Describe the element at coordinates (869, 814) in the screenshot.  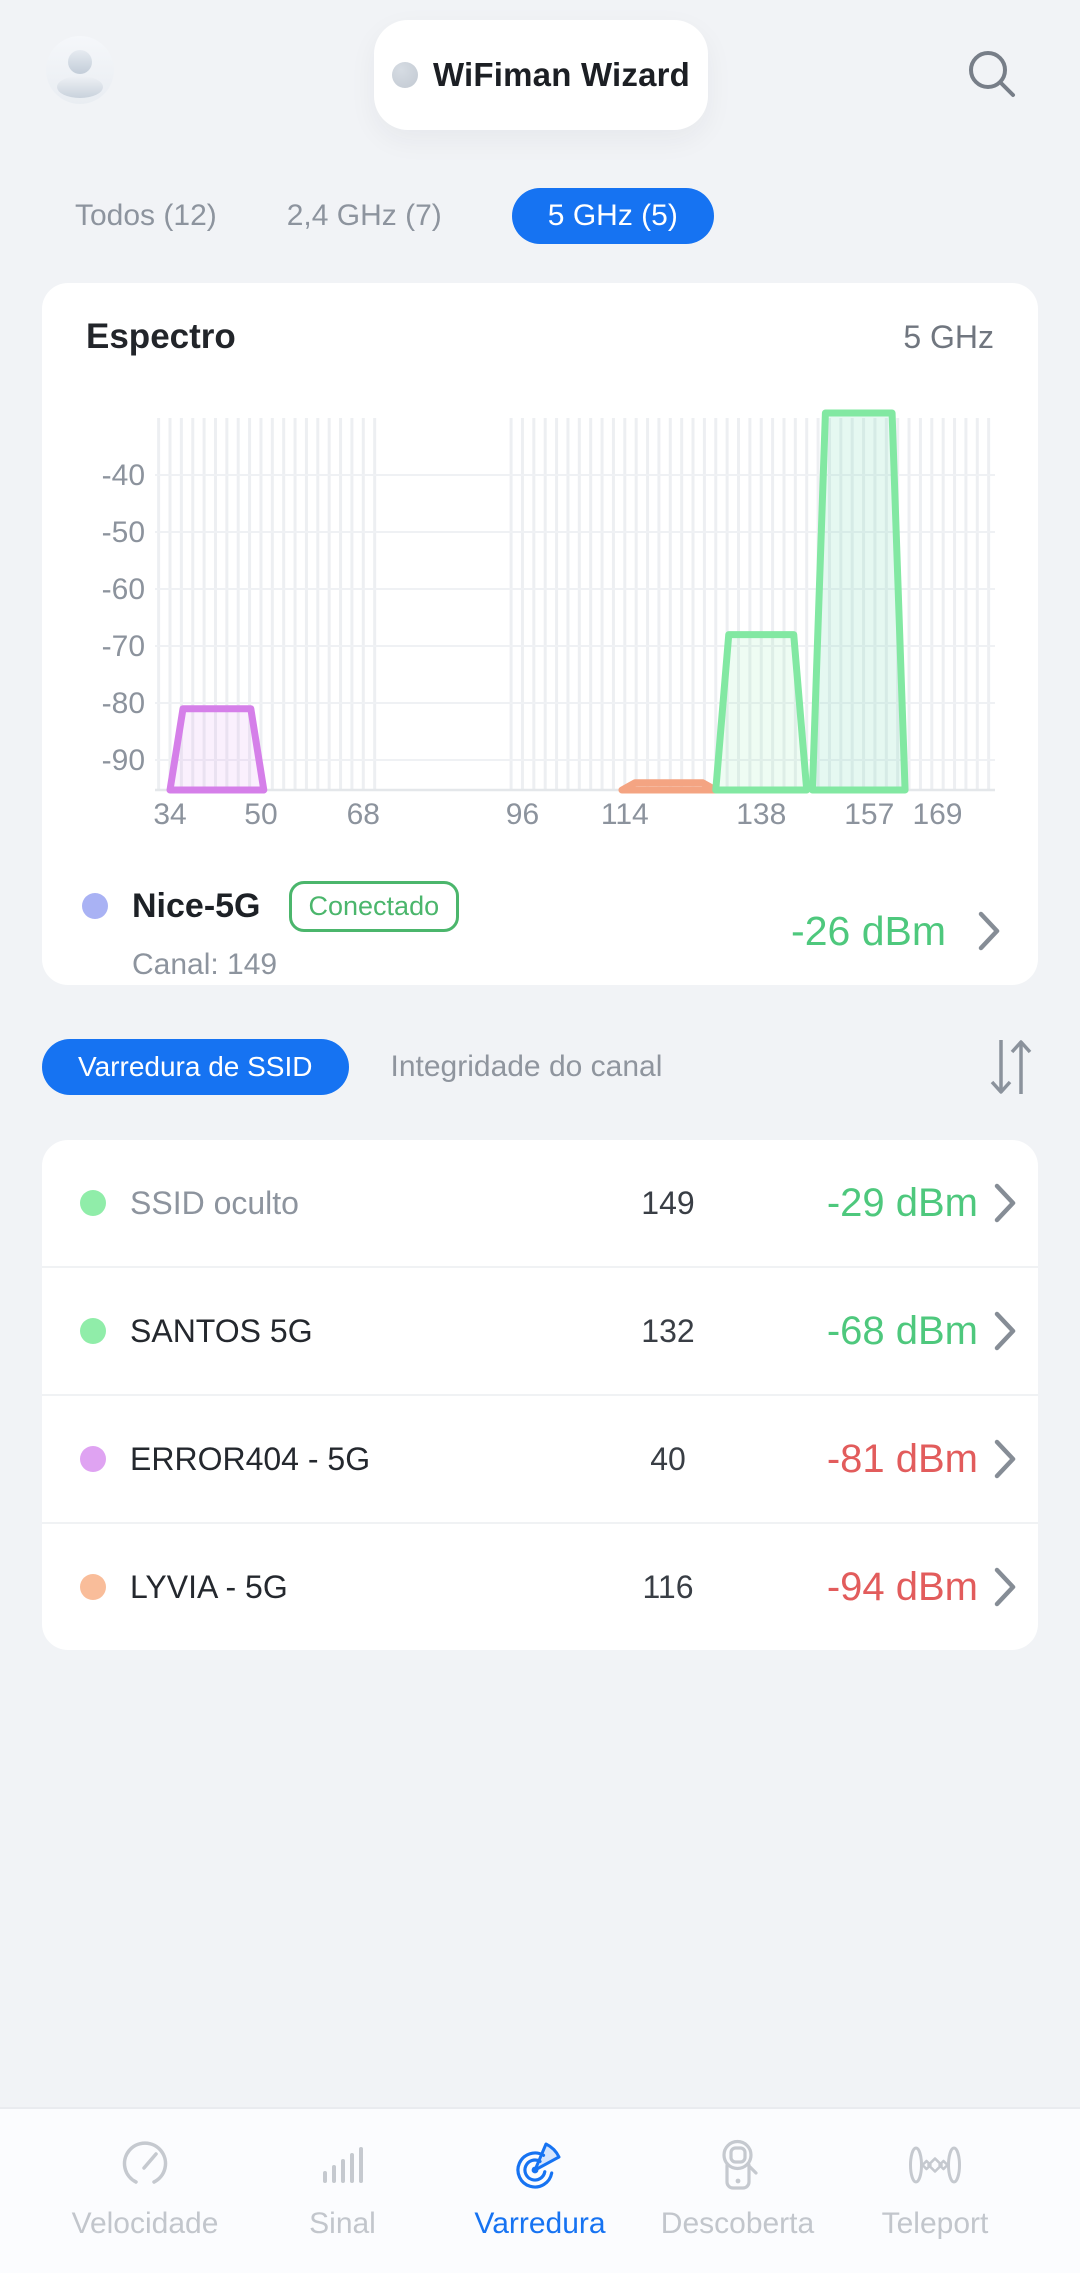
I see `svg-text: 157` at that location.